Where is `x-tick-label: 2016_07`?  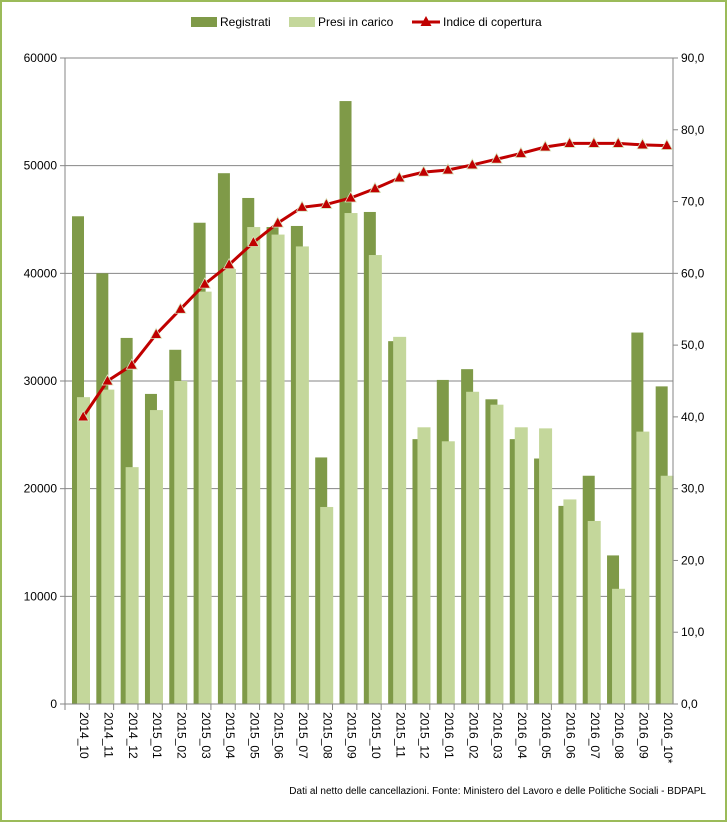 x-tick-label: 2016_07 is located at coordinates (595, 735).